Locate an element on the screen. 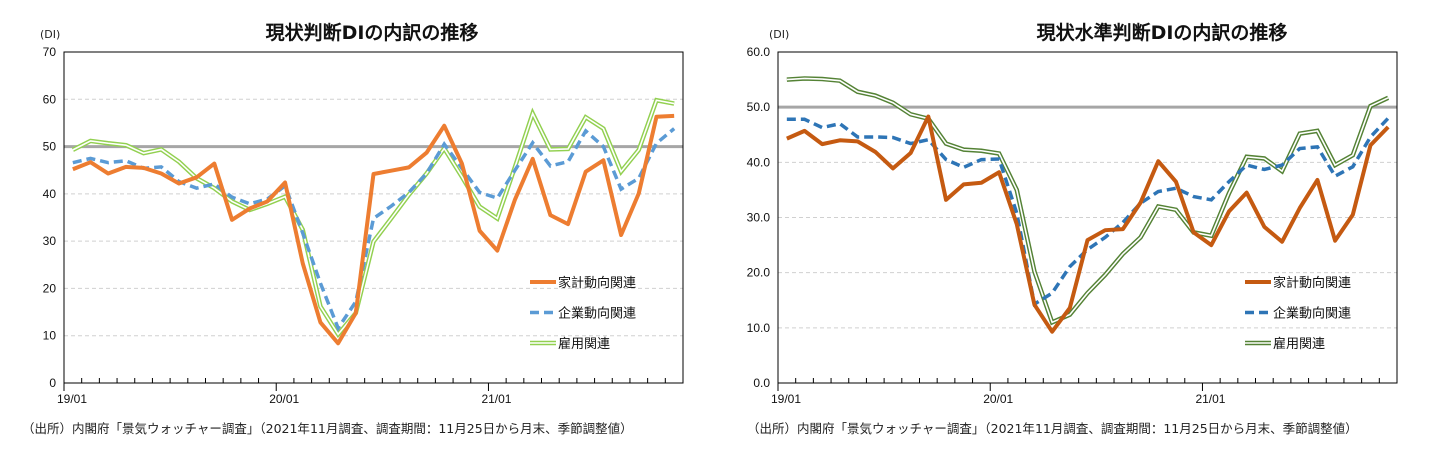  y-tick-label: 50.0 is located at coordinates (759, 107).